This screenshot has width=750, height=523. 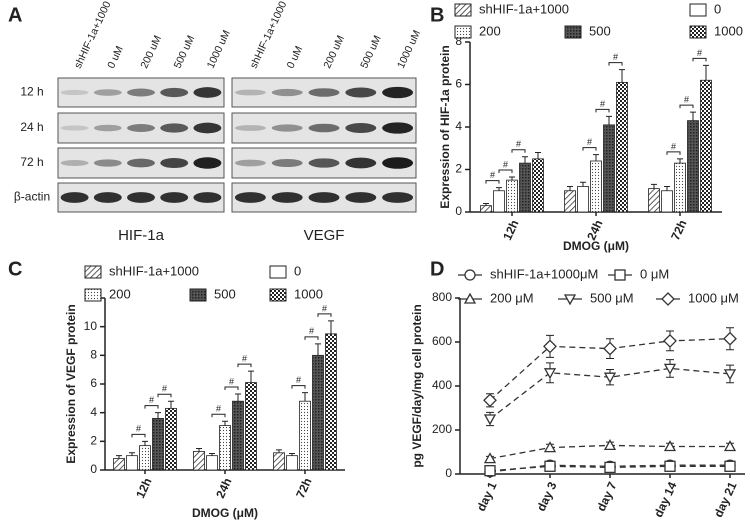 I want to click on row-label: 24 h, so click(x=31, y=127).